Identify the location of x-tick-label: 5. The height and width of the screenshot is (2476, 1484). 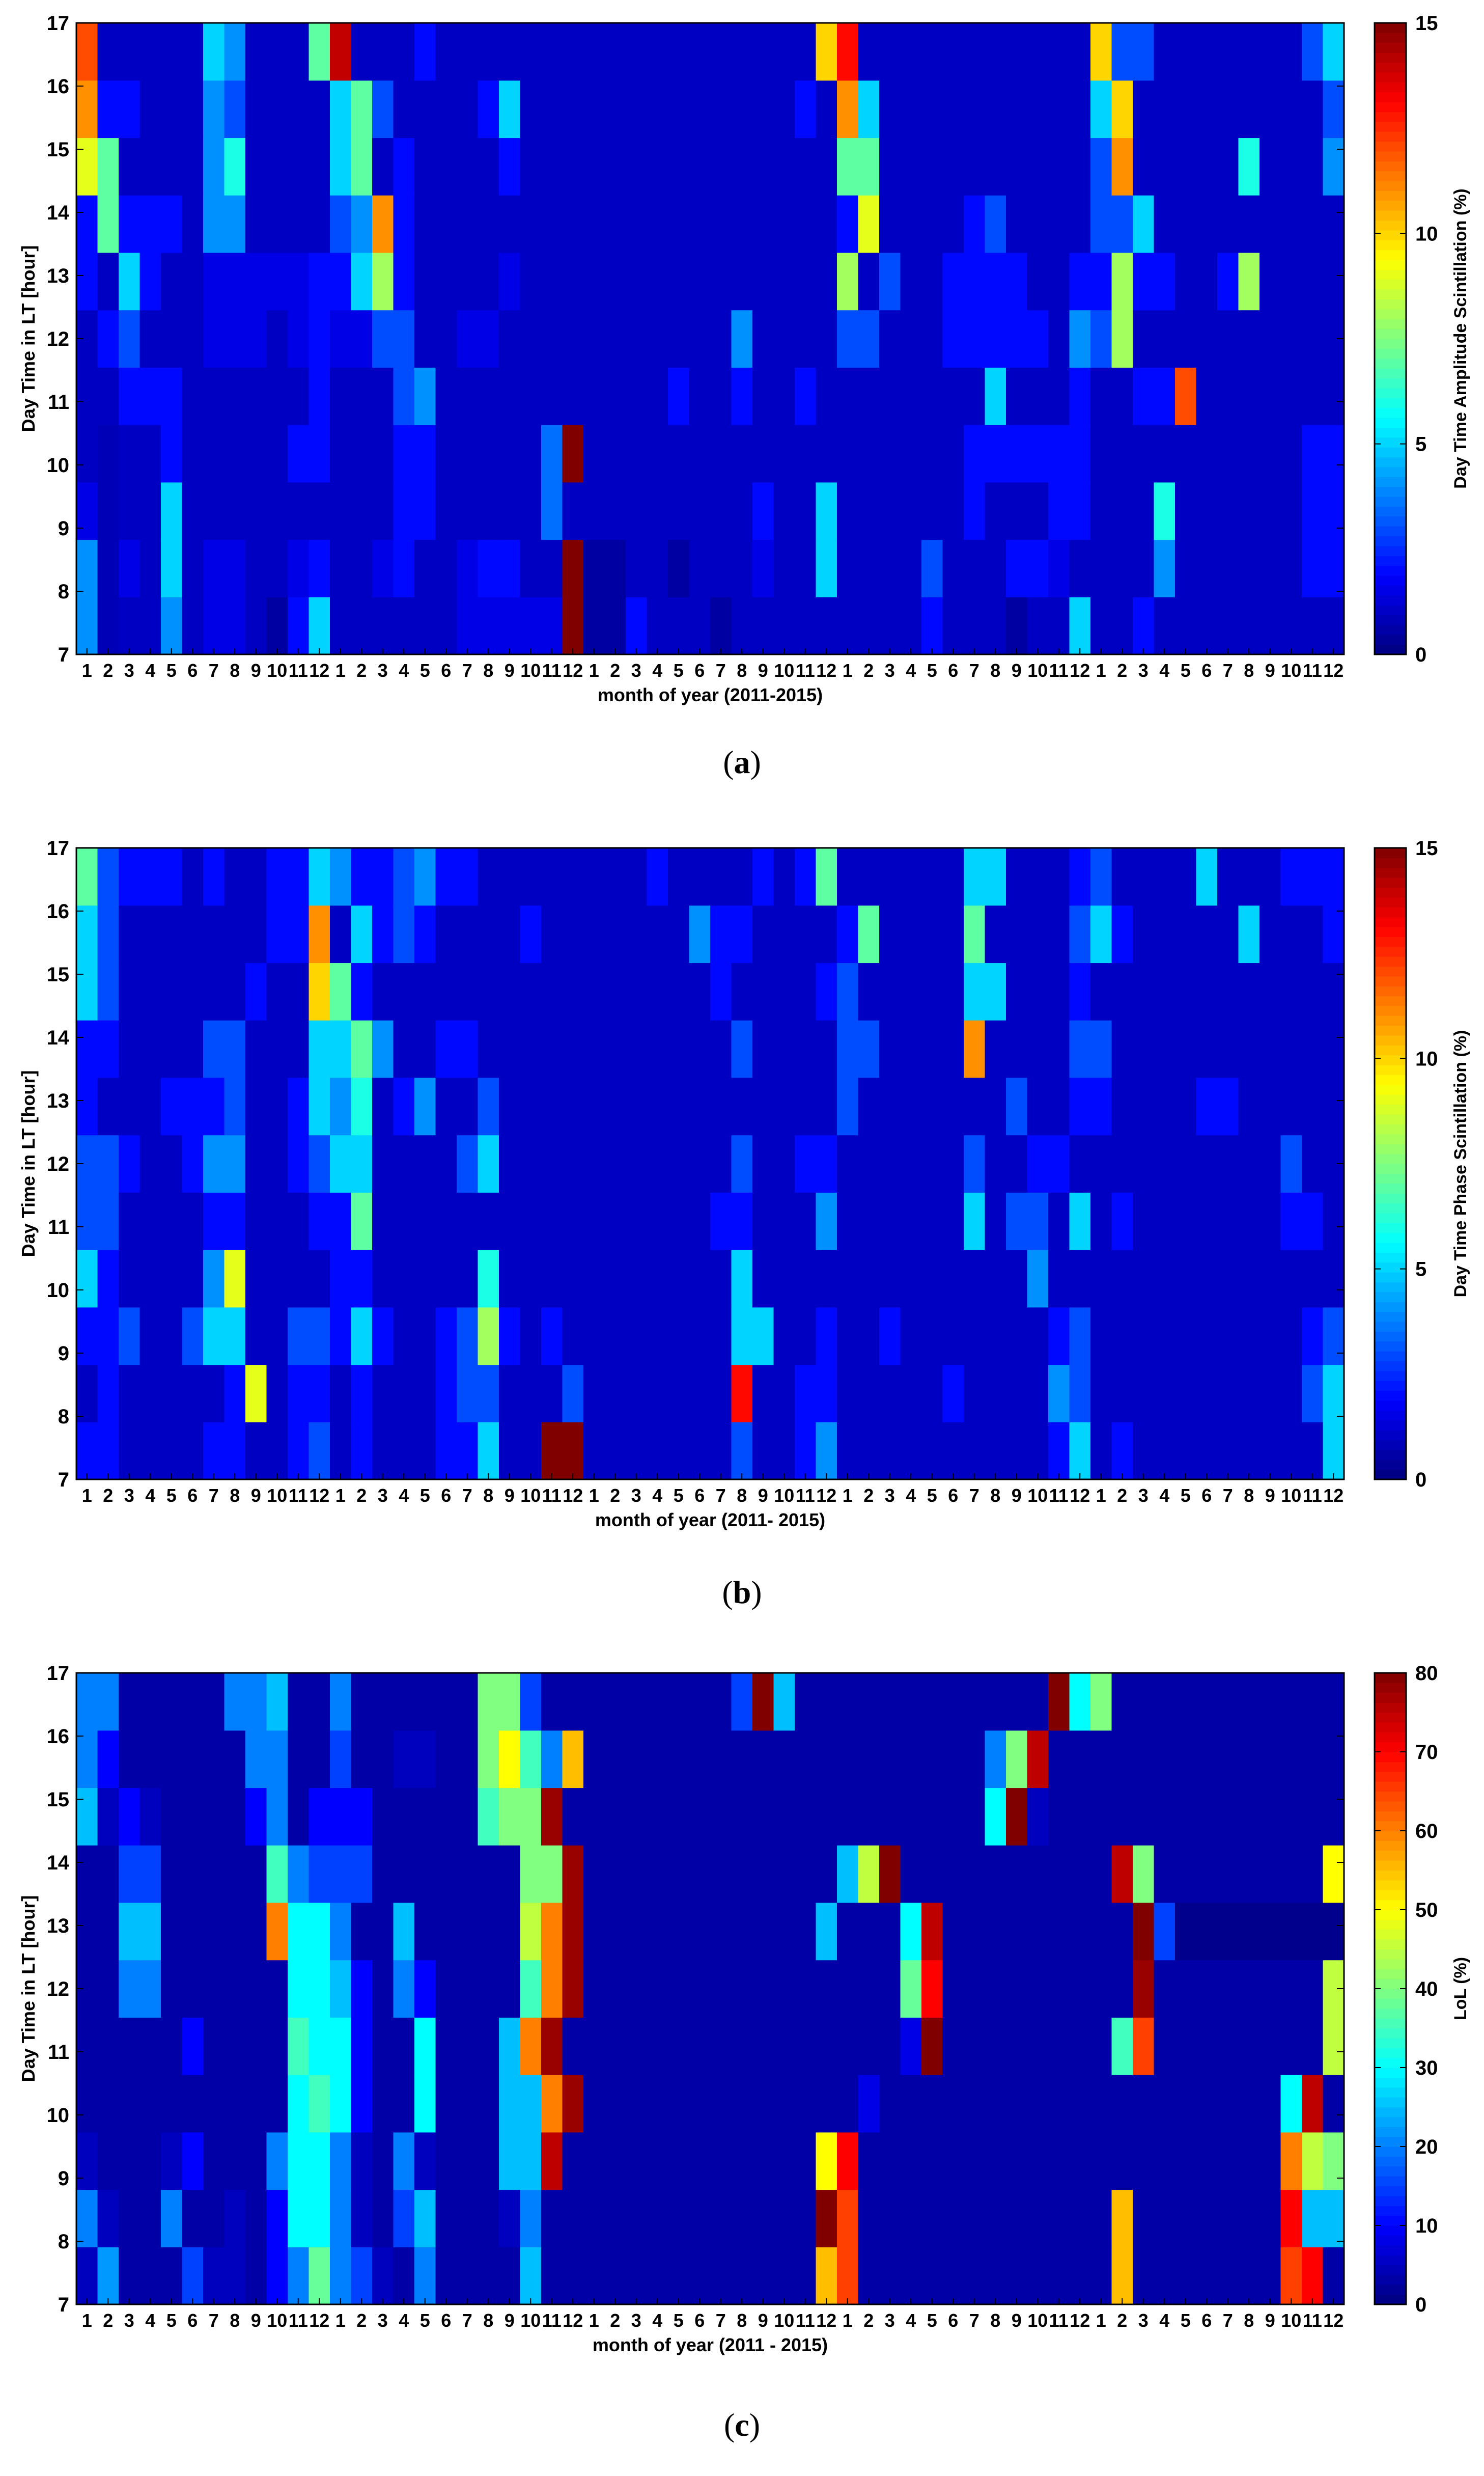
(1186, 670).